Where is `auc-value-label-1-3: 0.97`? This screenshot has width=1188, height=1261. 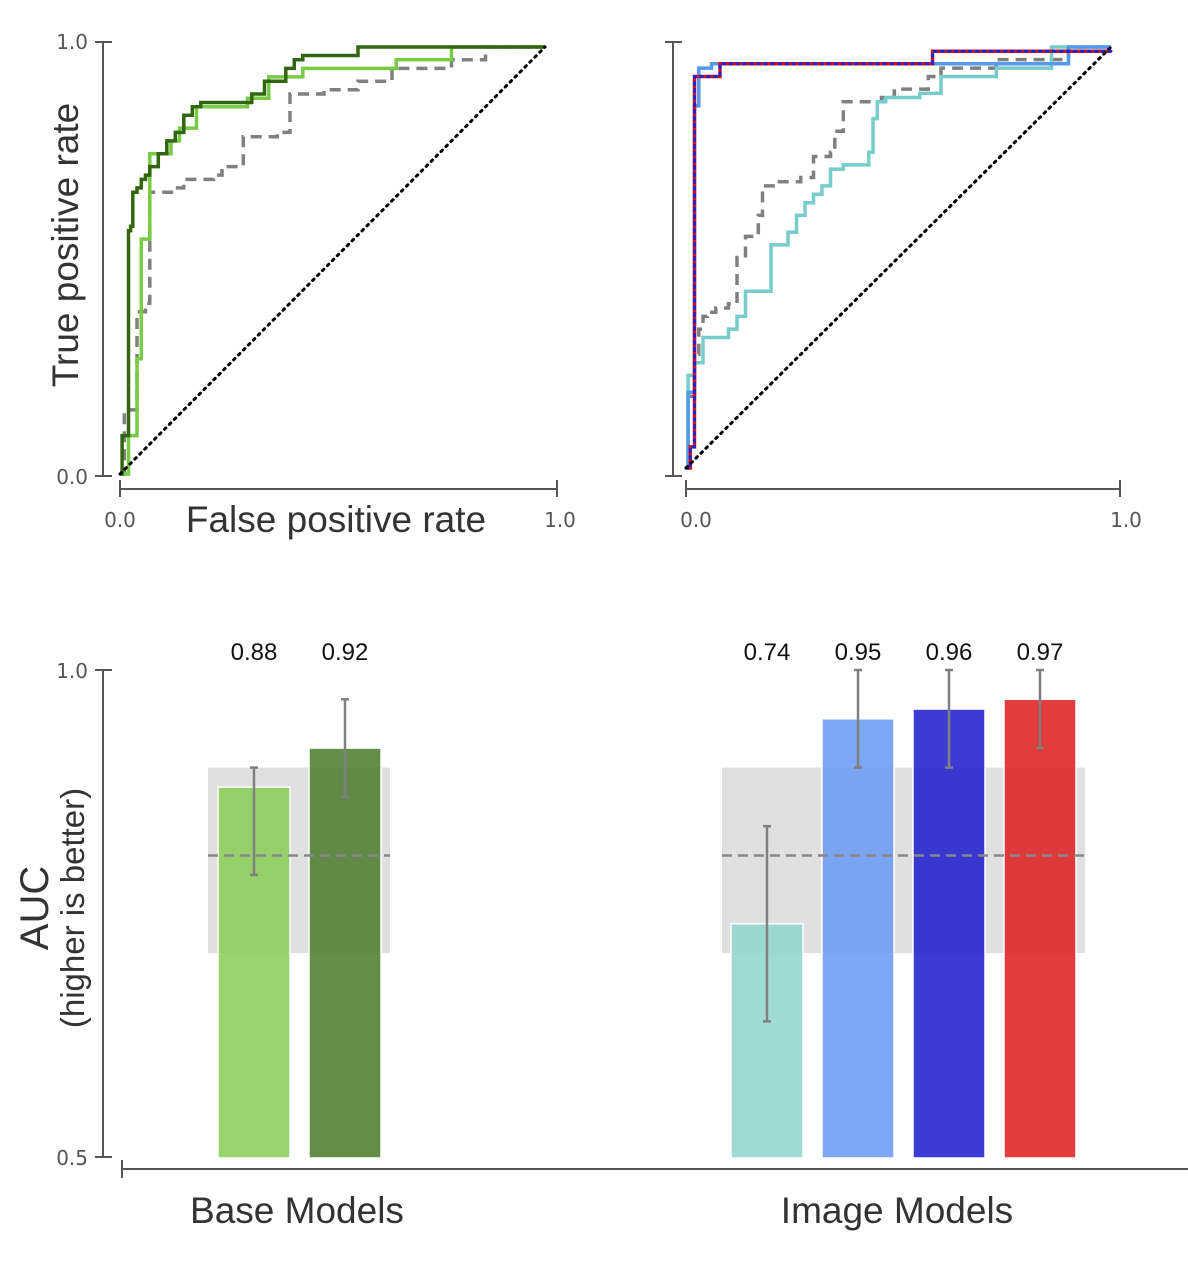 auc-value-label-1-3: 0.97 is located at coordinates (1040, 652).